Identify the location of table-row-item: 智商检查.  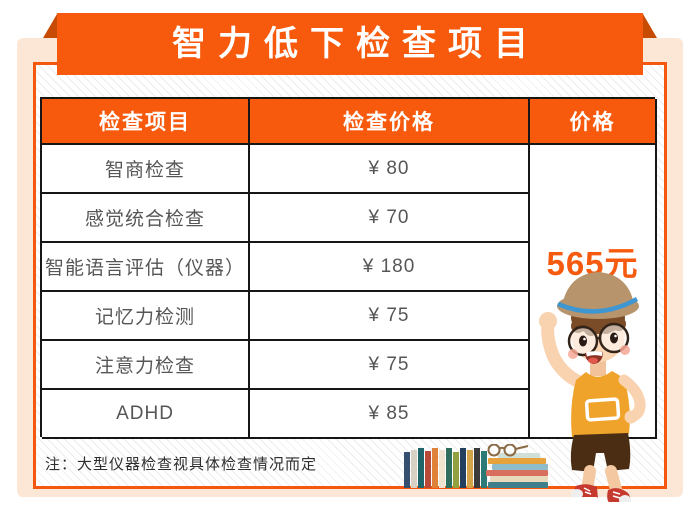
(146, 169).